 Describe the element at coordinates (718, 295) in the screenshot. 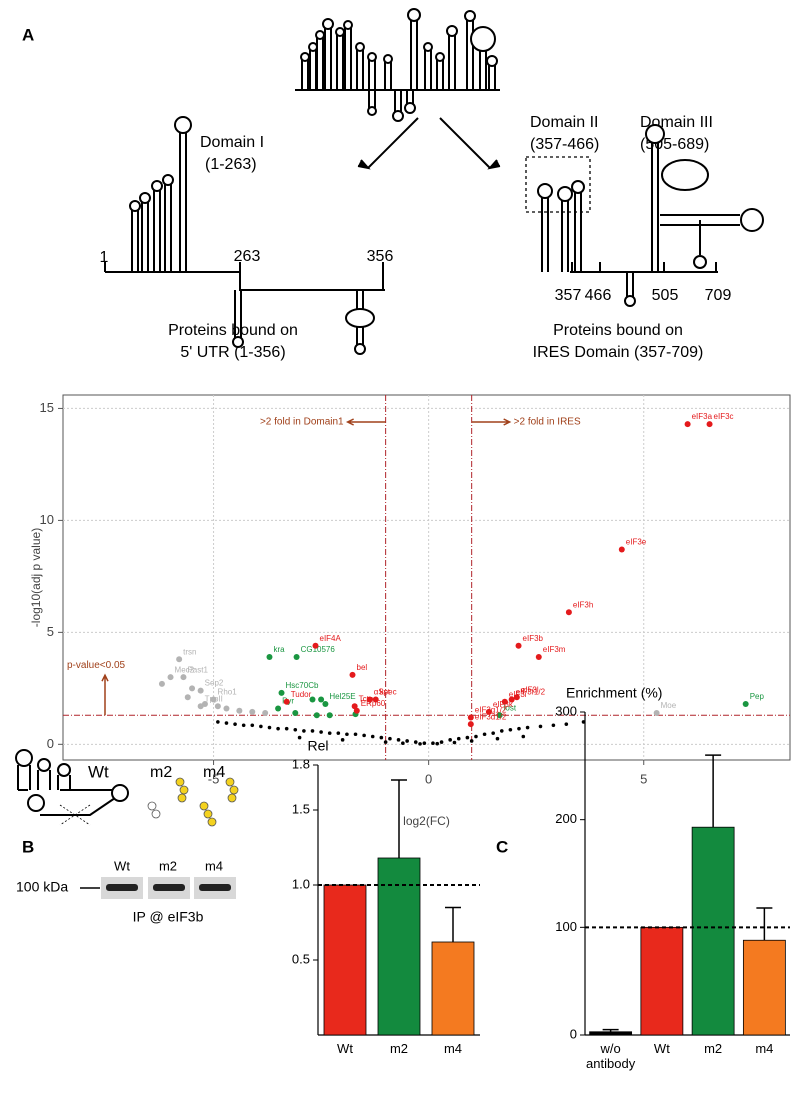

I see `position: 709` at that location.